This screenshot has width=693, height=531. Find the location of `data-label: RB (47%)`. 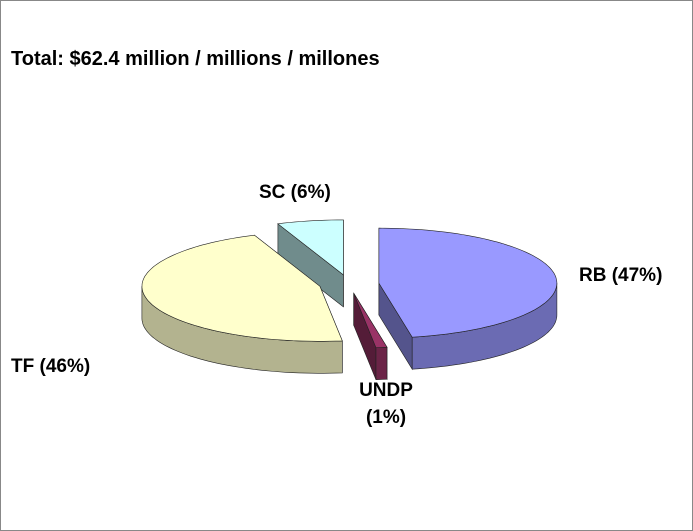

data-label: RB (47%) is located at coordinates (621, 275).